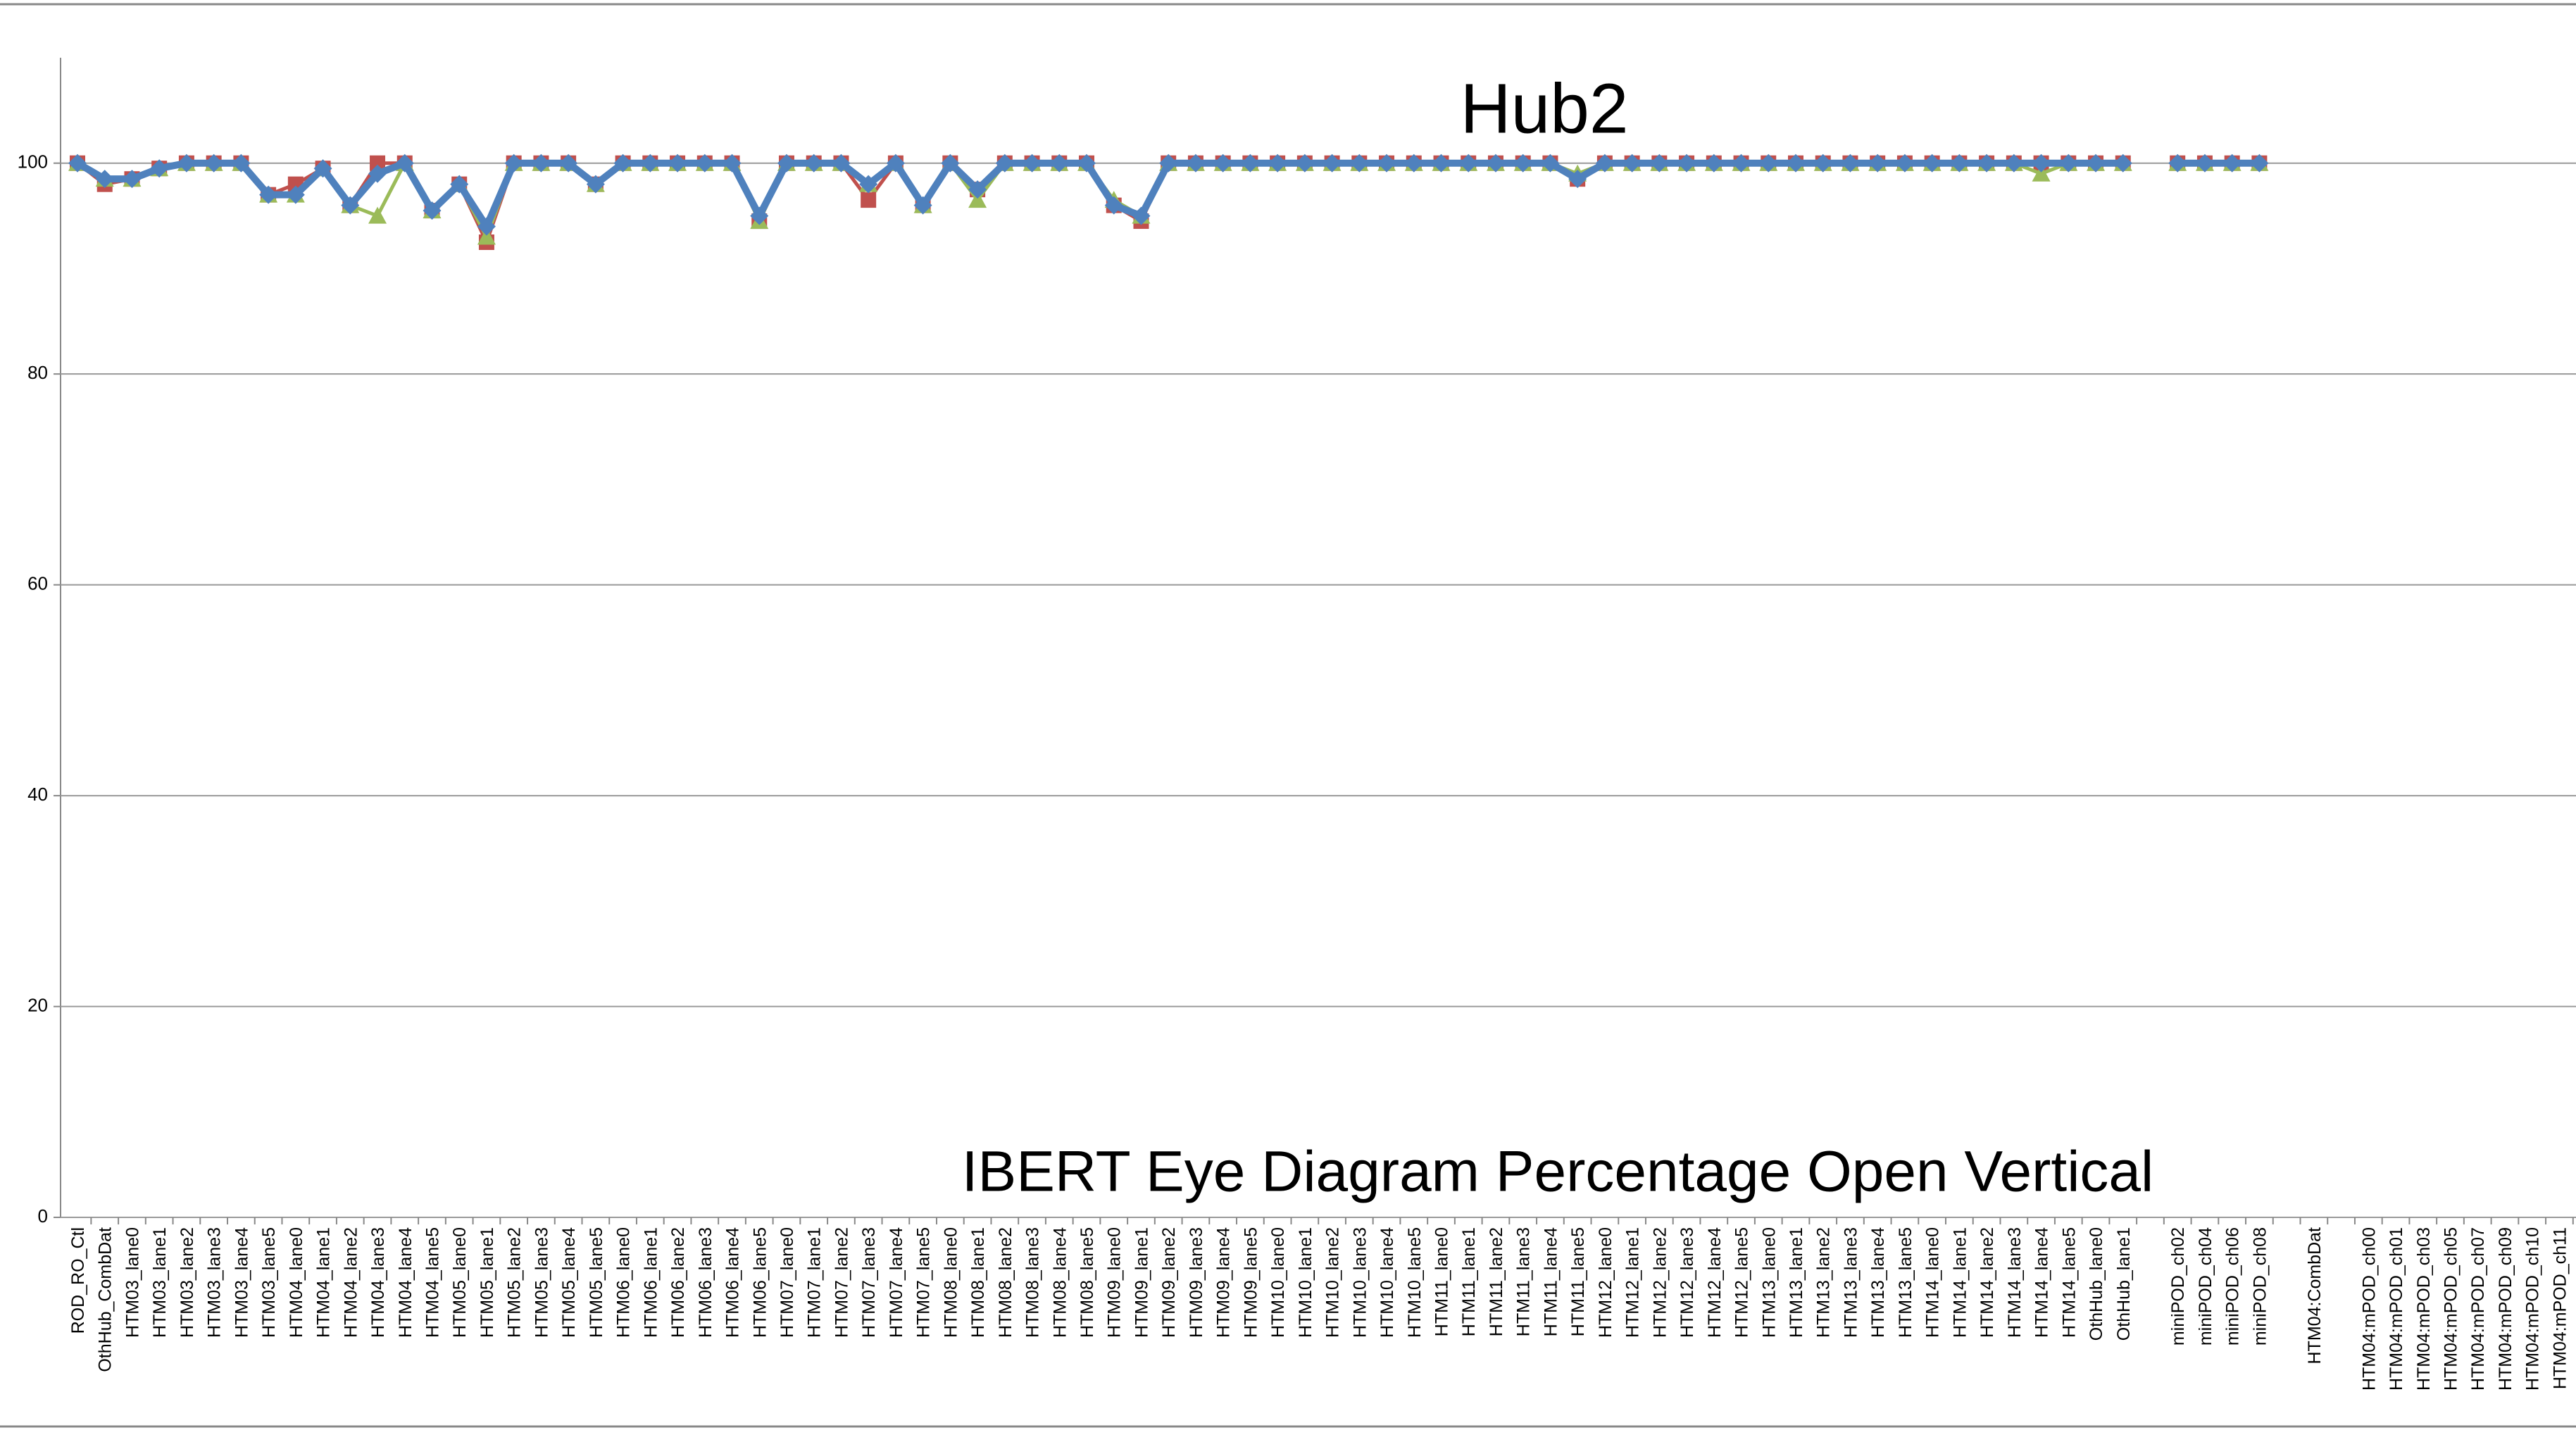 This screenshot has width=2576, height=1430. I want to click on x-tick-label: HTM13_lane2, so click(1824, 1282).